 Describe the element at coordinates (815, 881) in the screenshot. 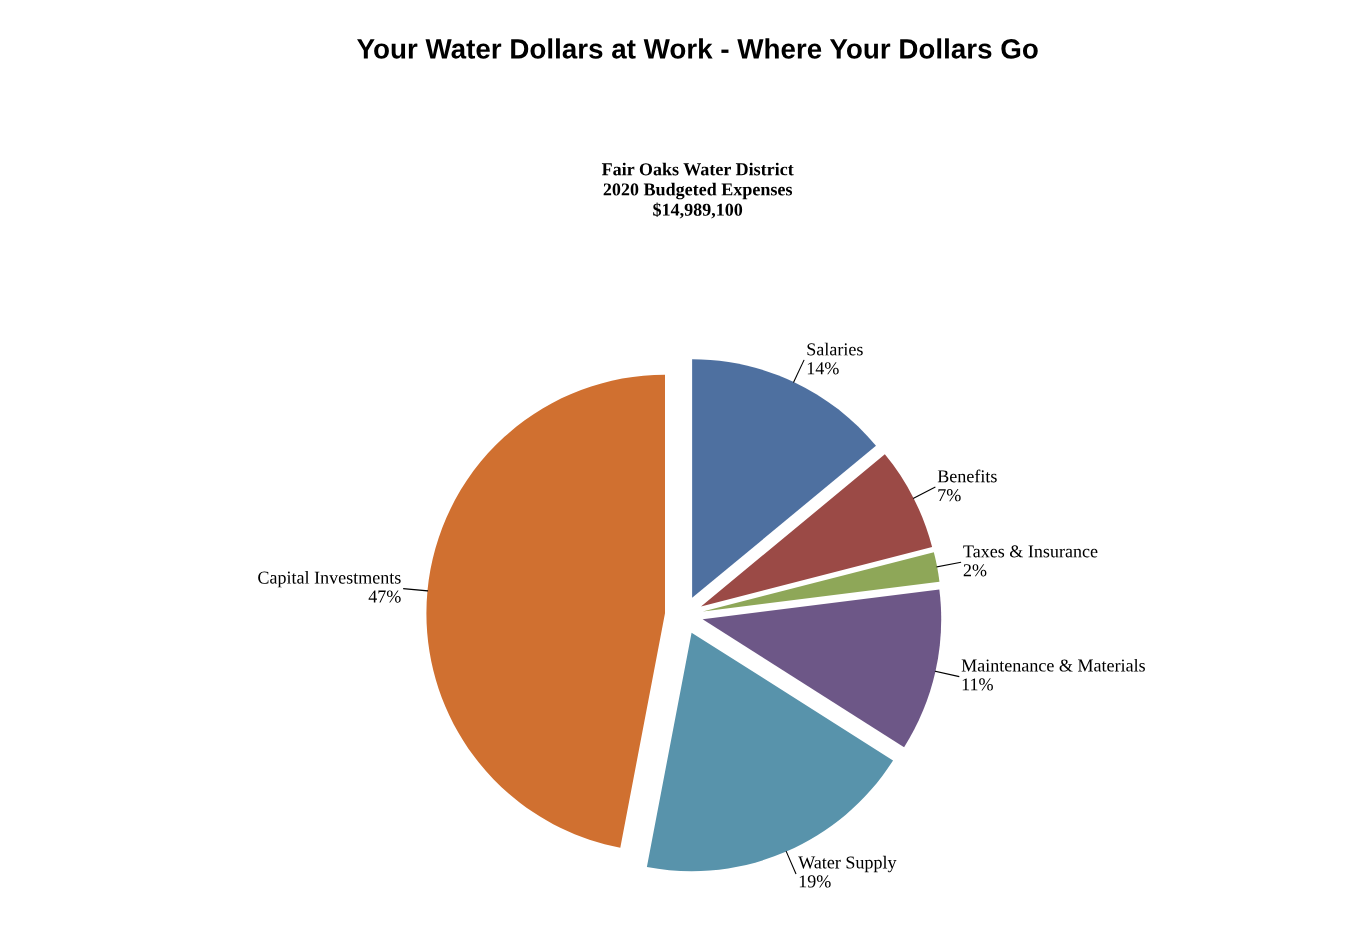

I see `data-label: 19%` at that location.